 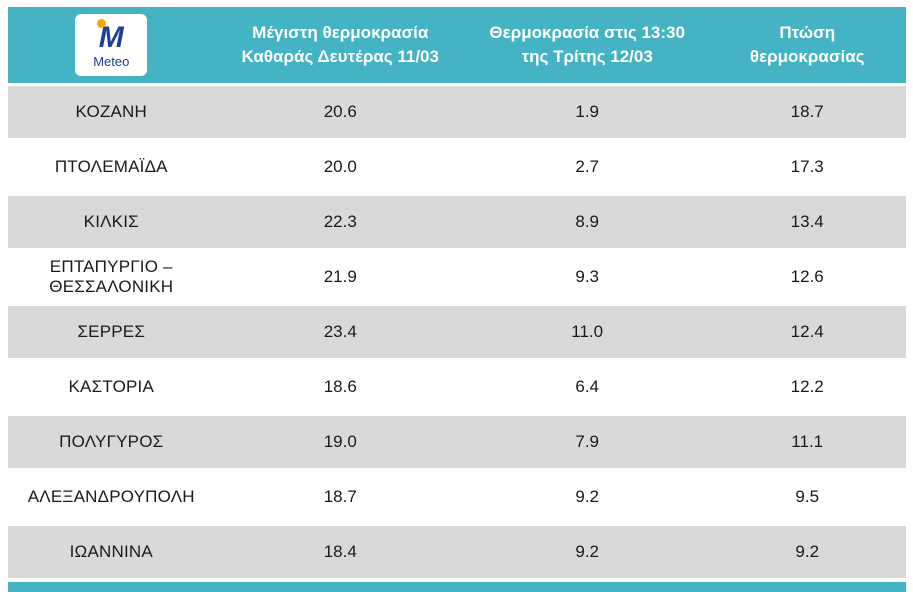 I want to click on bottom-accent-bar, so click(x=457, y=587).